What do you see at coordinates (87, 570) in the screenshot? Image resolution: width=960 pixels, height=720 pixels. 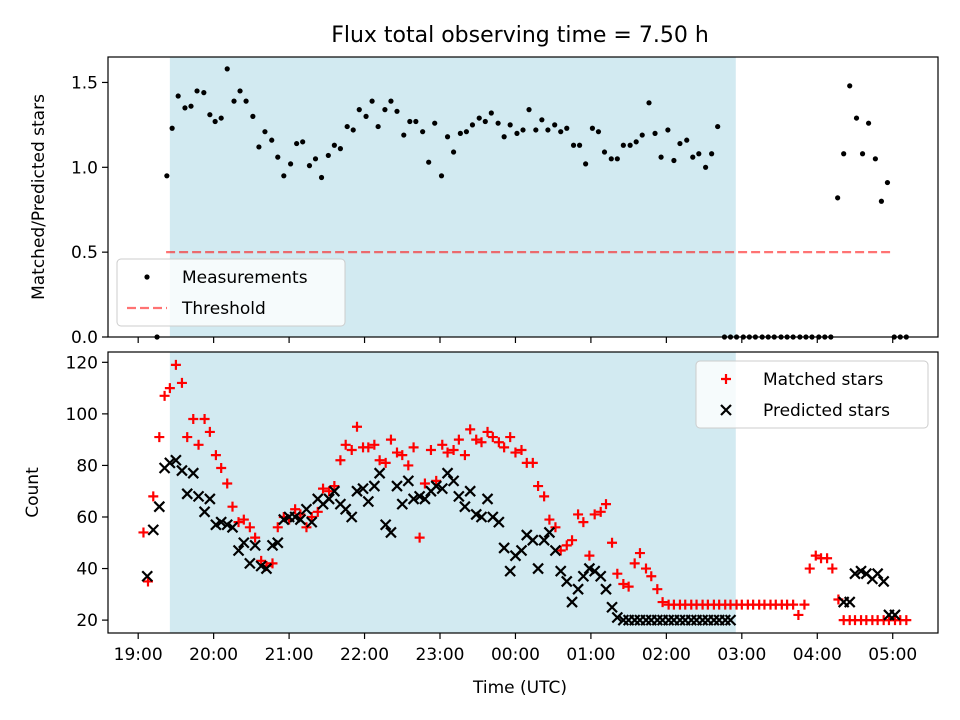 I see `y-tick-label: 40` at bounding box center [87, 570].